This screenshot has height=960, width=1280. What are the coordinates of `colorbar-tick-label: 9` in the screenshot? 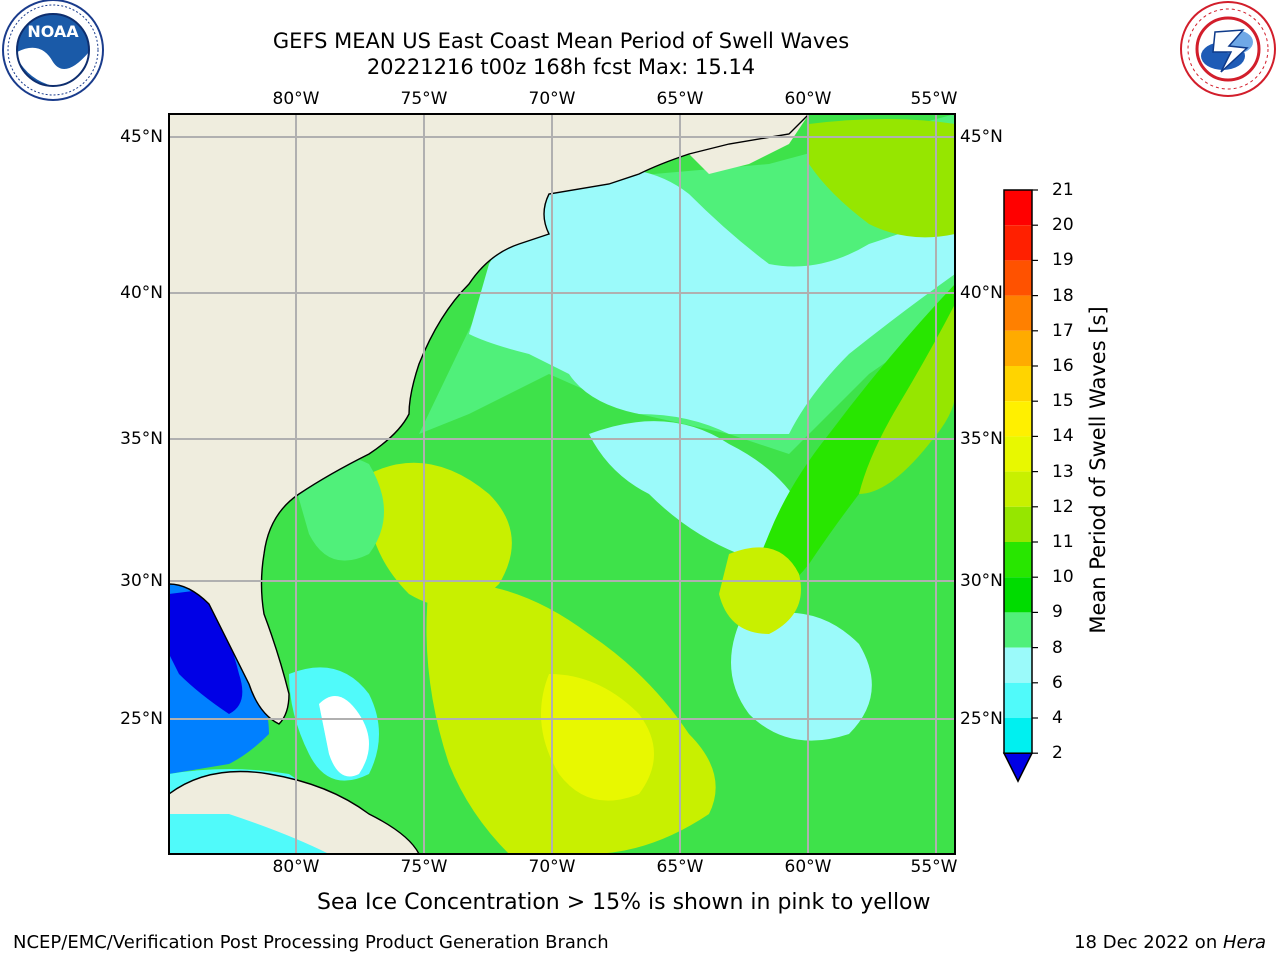 It's located at (1057, 612).